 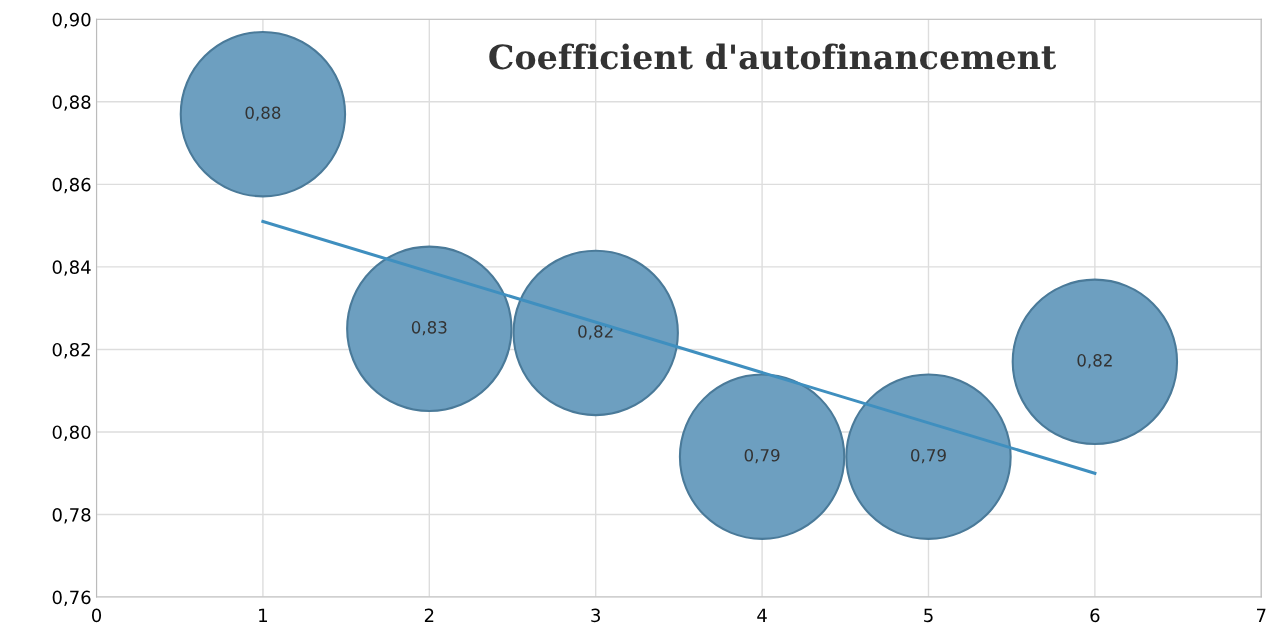 I want to click on x-tick-label: 2, so click(x=429, y=615).